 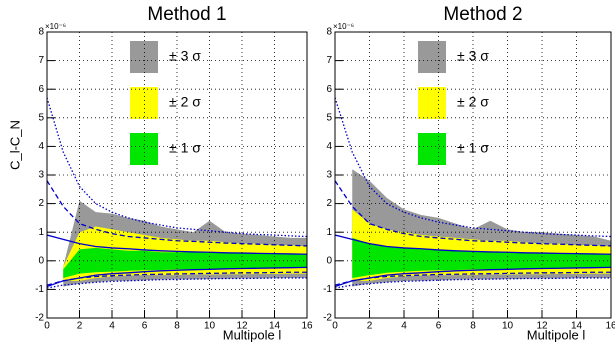 I want to click on chart-title: Method 1, so click(x=186, y=14).